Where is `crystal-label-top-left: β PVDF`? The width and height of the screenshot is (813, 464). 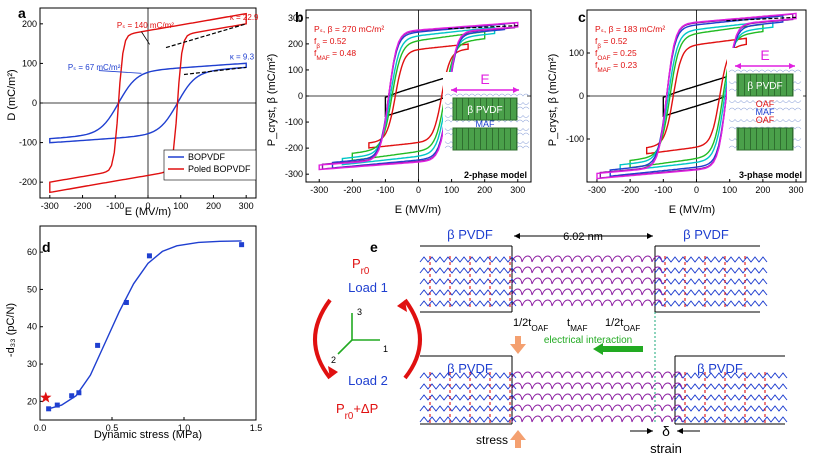 crystal-label-top-left: β PVDF is located at coordinates (470, 234).